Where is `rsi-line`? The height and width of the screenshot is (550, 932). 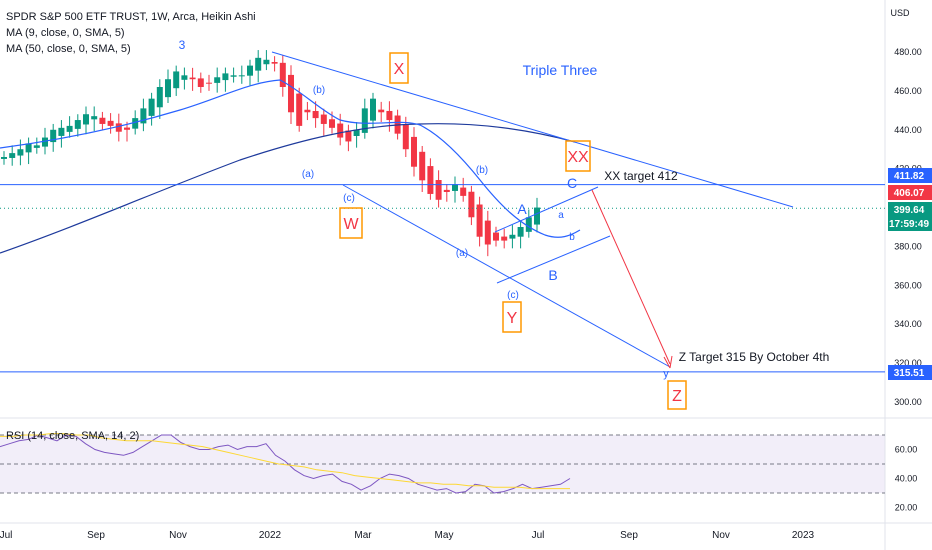 rsi-line is located at coordinates (285, 464).